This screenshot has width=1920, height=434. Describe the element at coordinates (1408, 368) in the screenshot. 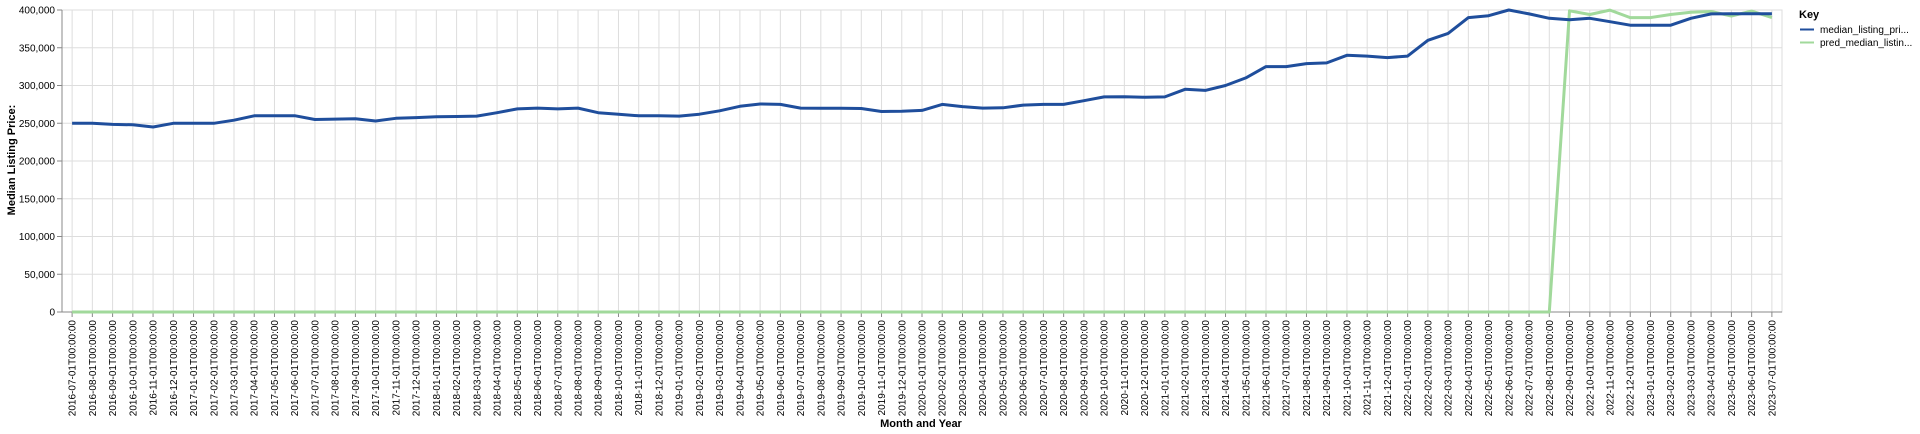

I see `x-tick-label: 2022-01-01T00:00:00` at that location.